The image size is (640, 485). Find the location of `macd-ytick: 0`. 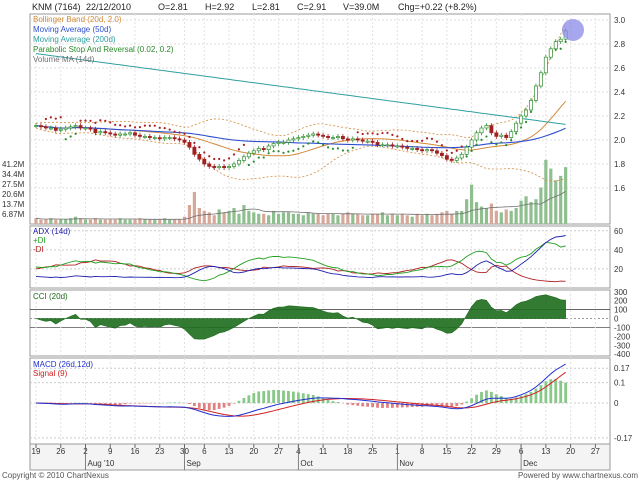

macd-ytick: 0 is located at coordinates (616, 403).